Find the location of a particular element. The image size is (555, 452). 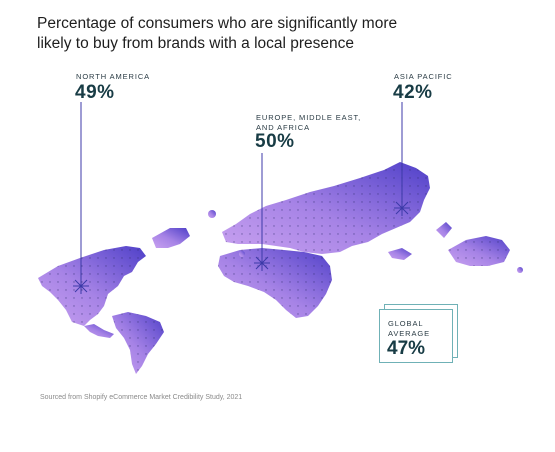

global-average-label: GLOBAL AVERAGE is located at coordinates (409, 328).